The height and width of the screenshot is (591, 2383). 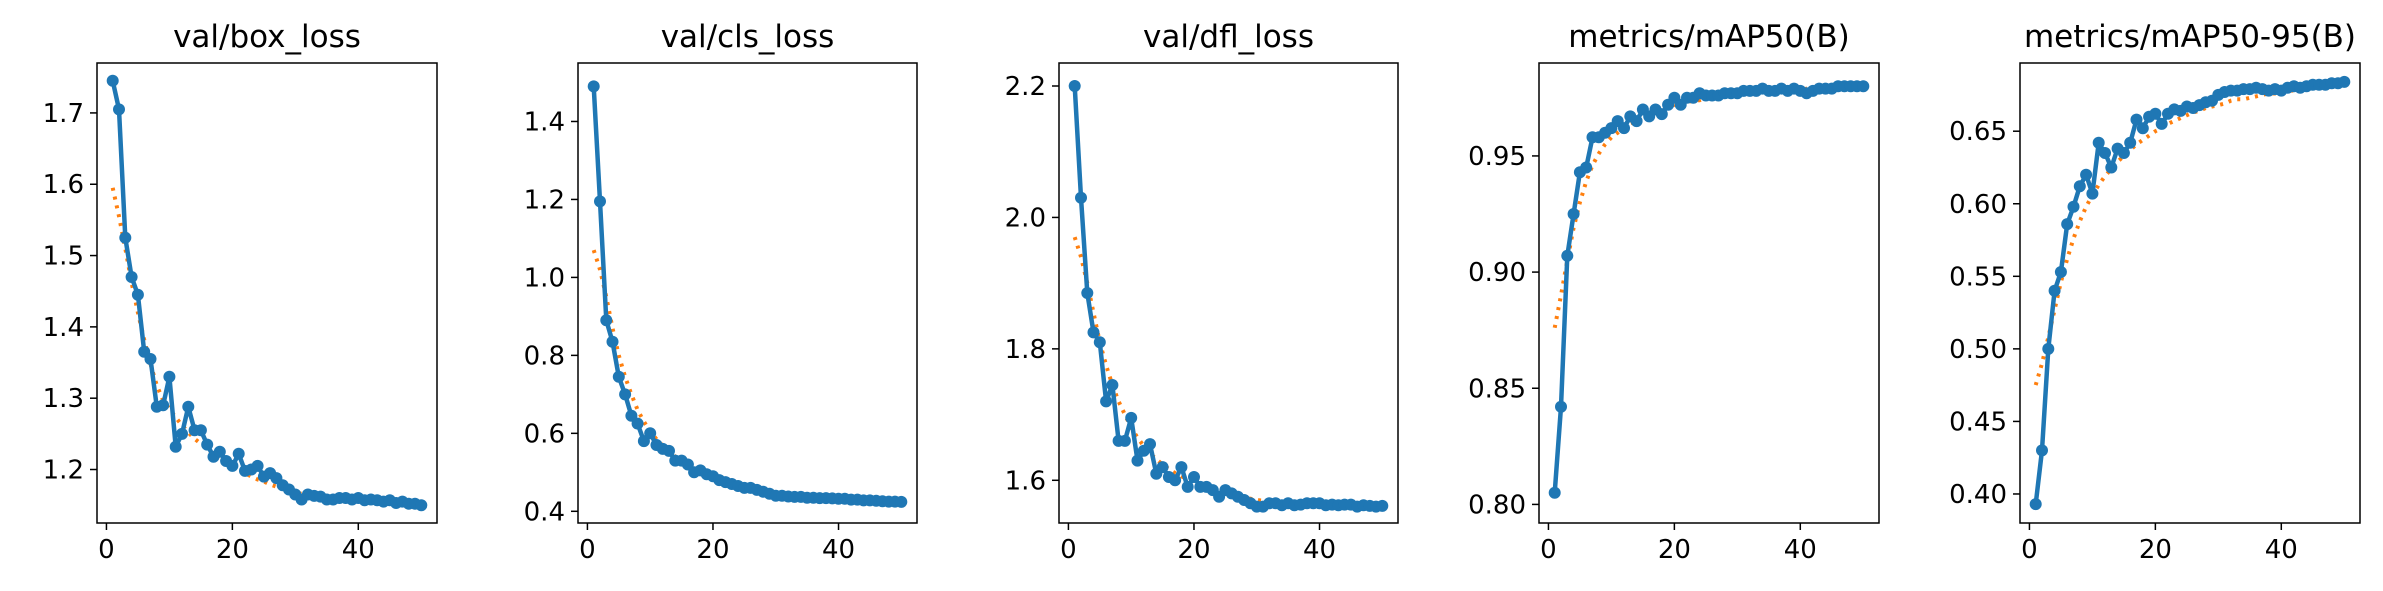 I want to click on y-tick-label: 0.50, so click(x=1978, y=350).